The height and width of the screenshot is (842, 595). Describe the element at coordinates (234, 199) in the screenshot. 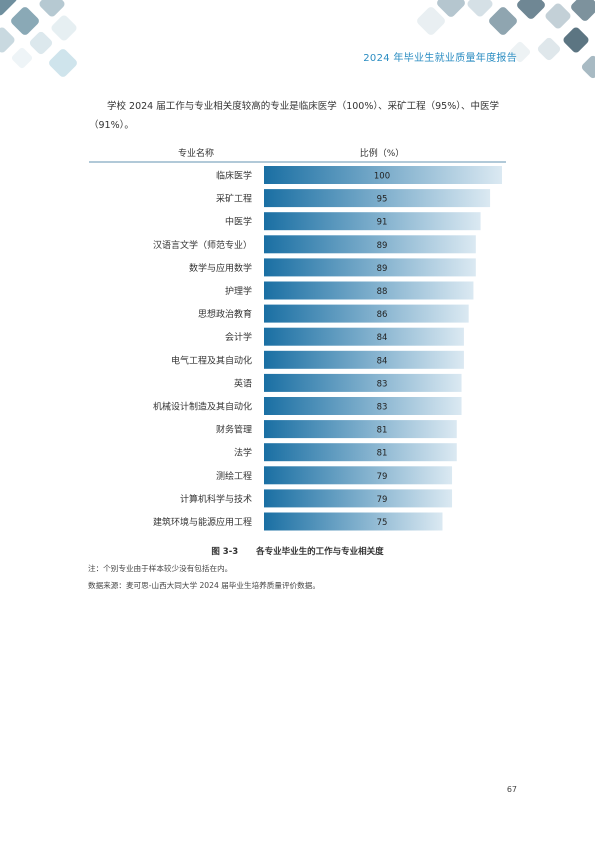

I see `category-label: 采矿工程` at that location.